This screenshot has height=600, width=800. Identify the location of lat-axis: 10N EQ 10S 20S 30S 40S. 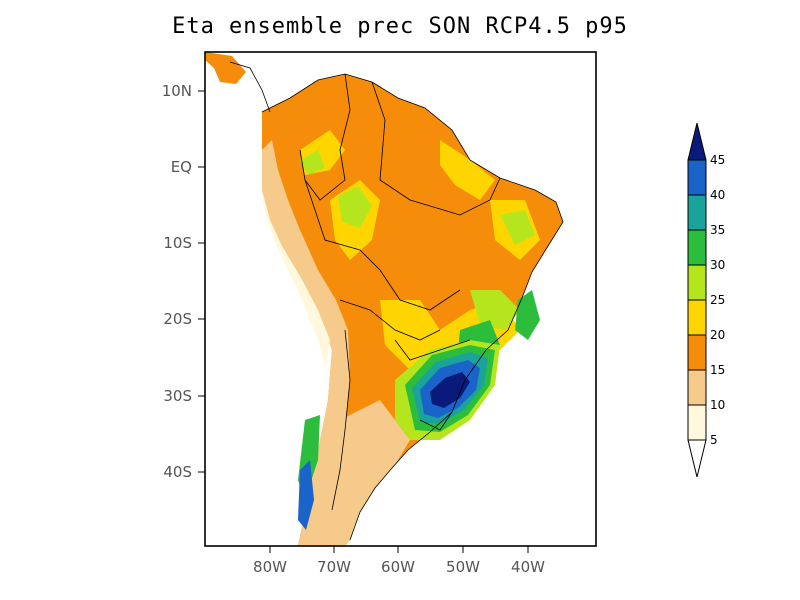
(183, 281).